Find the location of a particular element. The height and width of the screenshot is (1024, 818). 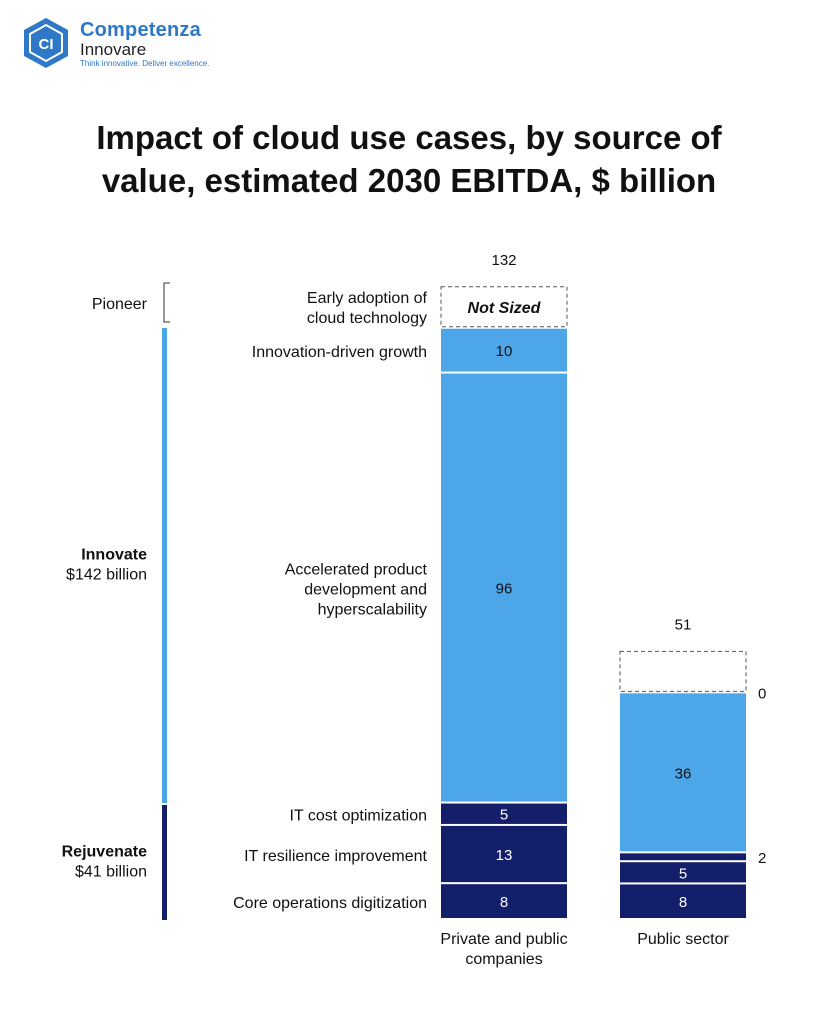

segment-label-3: Accelerated product is located at coordinates (356, 570).